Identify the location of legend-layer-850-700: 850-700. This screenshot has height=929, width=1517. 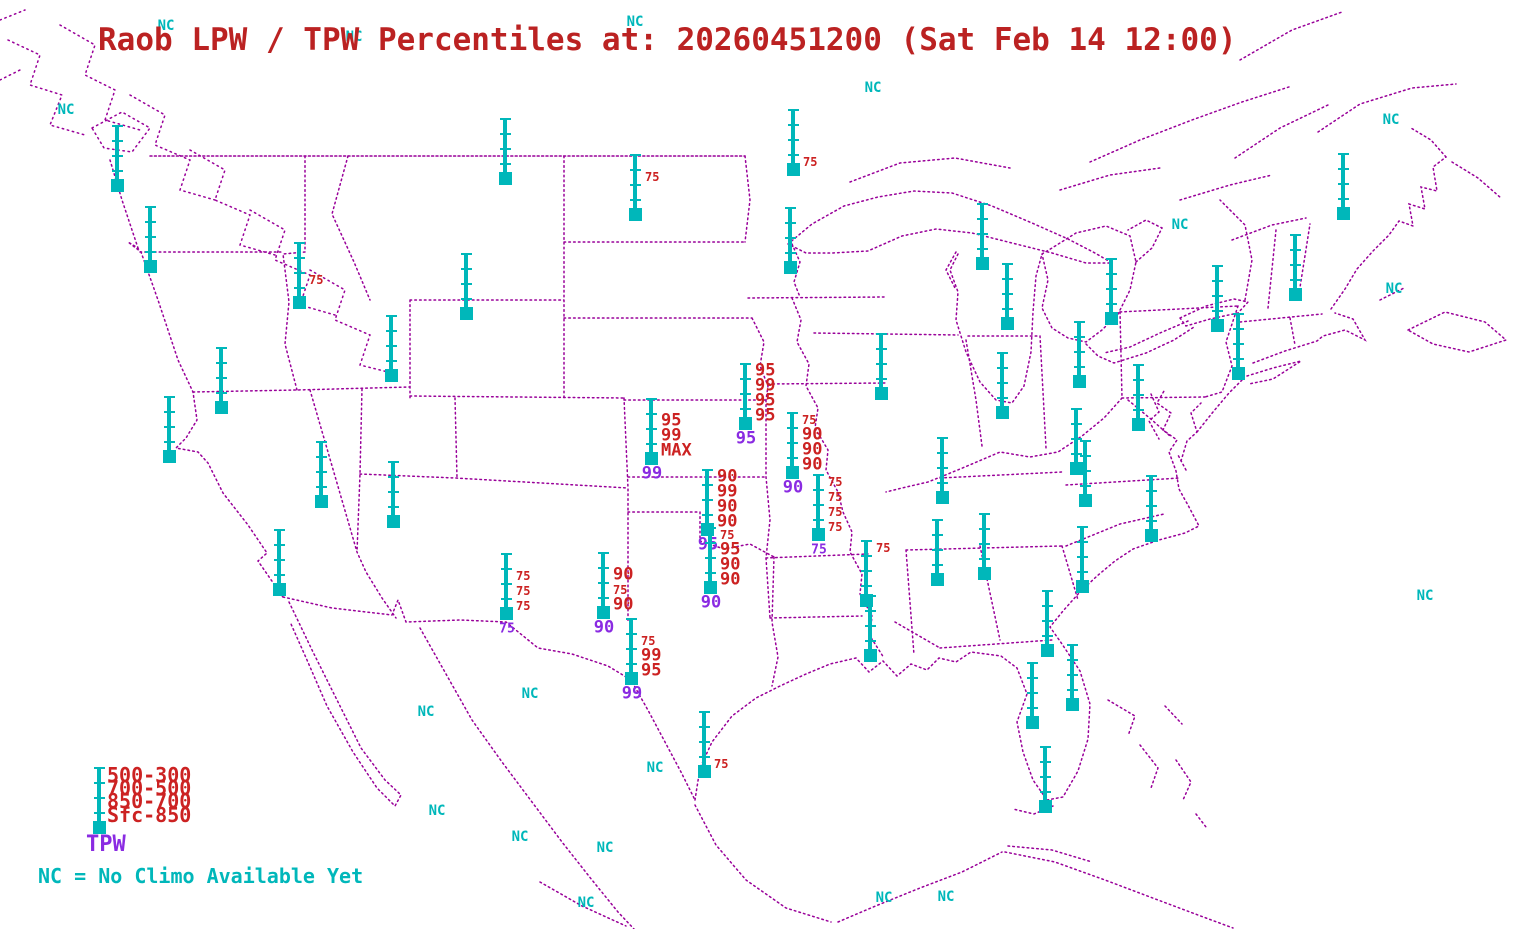
(149, 801).